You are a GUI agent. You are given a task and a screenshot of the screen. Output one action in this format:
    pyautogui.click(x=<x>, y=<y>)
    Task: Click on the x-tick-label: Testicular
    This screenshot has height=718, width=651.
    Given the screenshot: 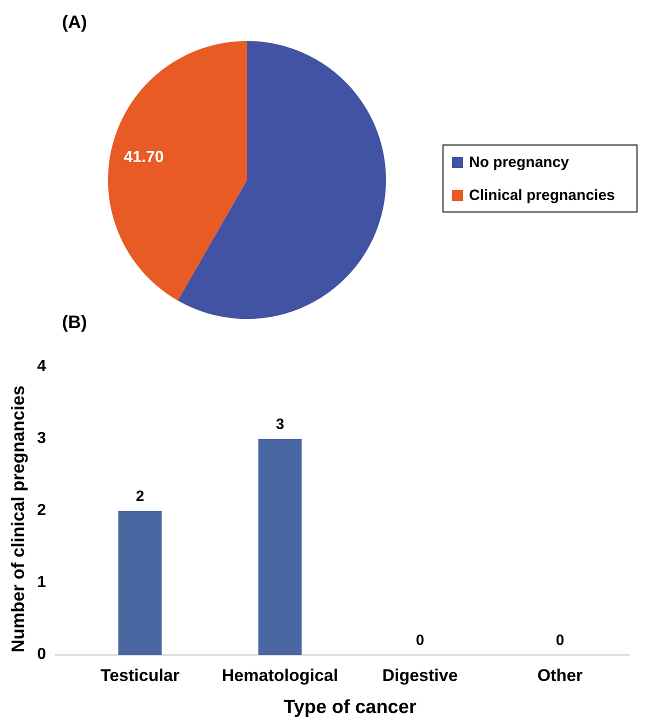 What is the action you would take?
    pyautogui.click(x=140, y=675)
    